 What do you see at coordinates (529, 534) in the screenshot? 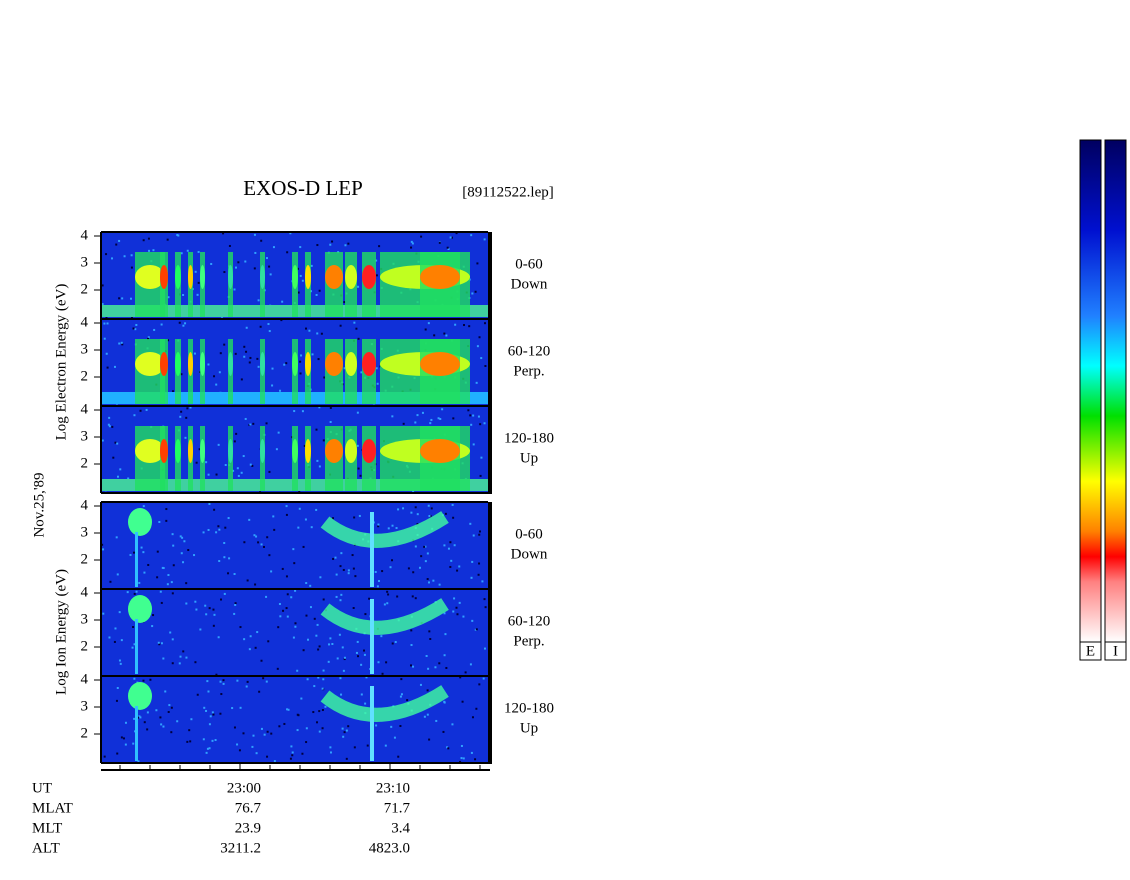
I see `panel-range: 0-60` at bounding box center [529, 534].